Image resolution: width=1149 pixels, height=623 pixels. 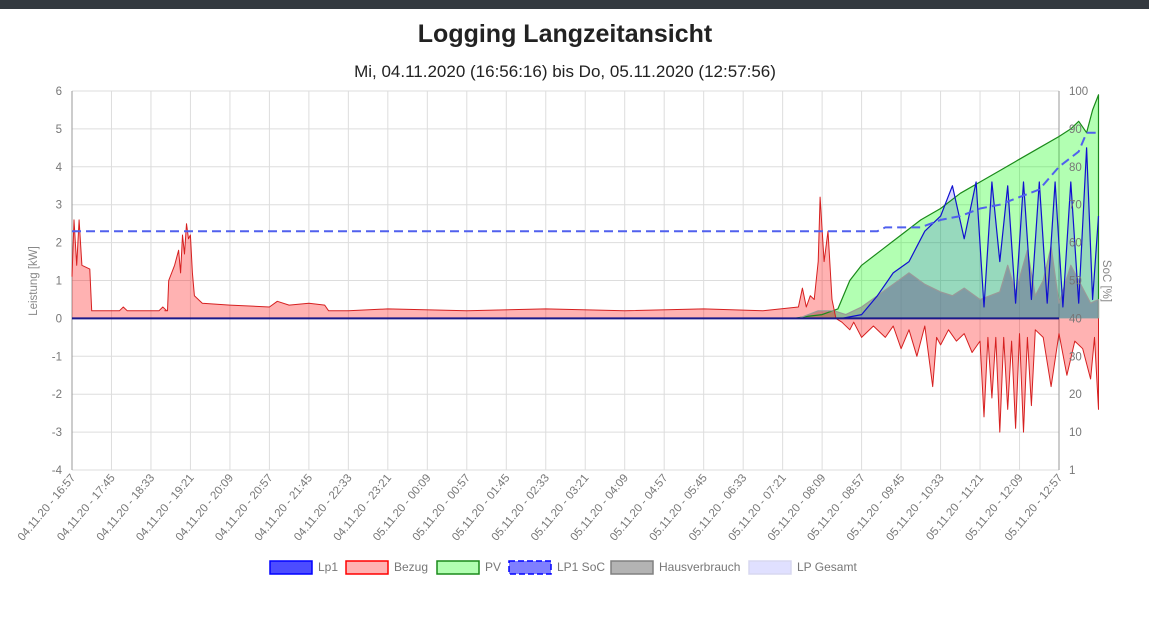 I want to click on legend-item-lp_gesamt: LP Gesamt, so click(x=802, y=567).